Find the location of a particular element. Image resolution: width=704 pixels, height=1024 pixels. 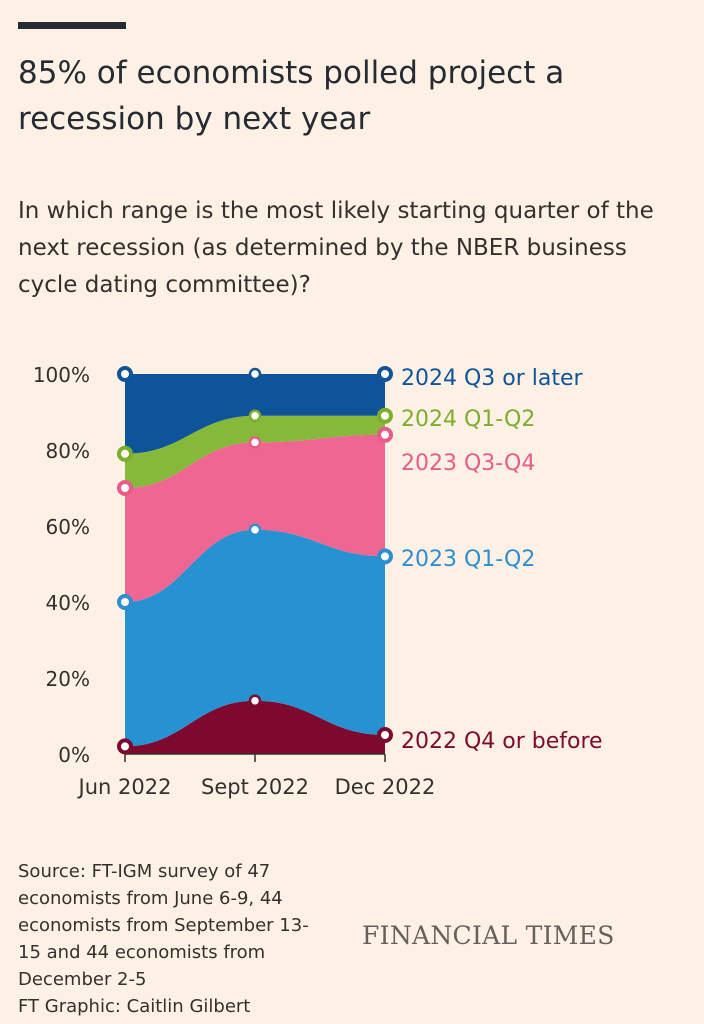

source-line: December 2-5 is located at coordinates (82, 979).